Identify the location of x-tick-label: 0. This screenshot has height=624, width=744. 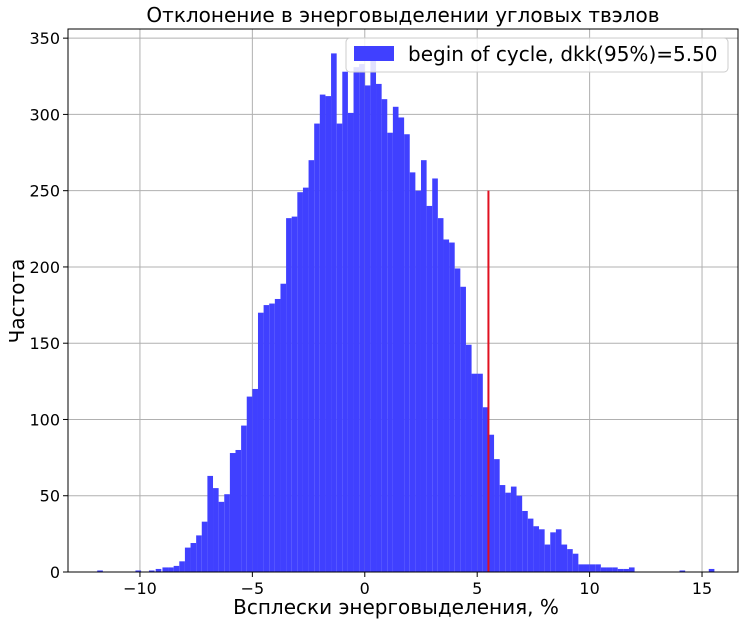
(365, 588).